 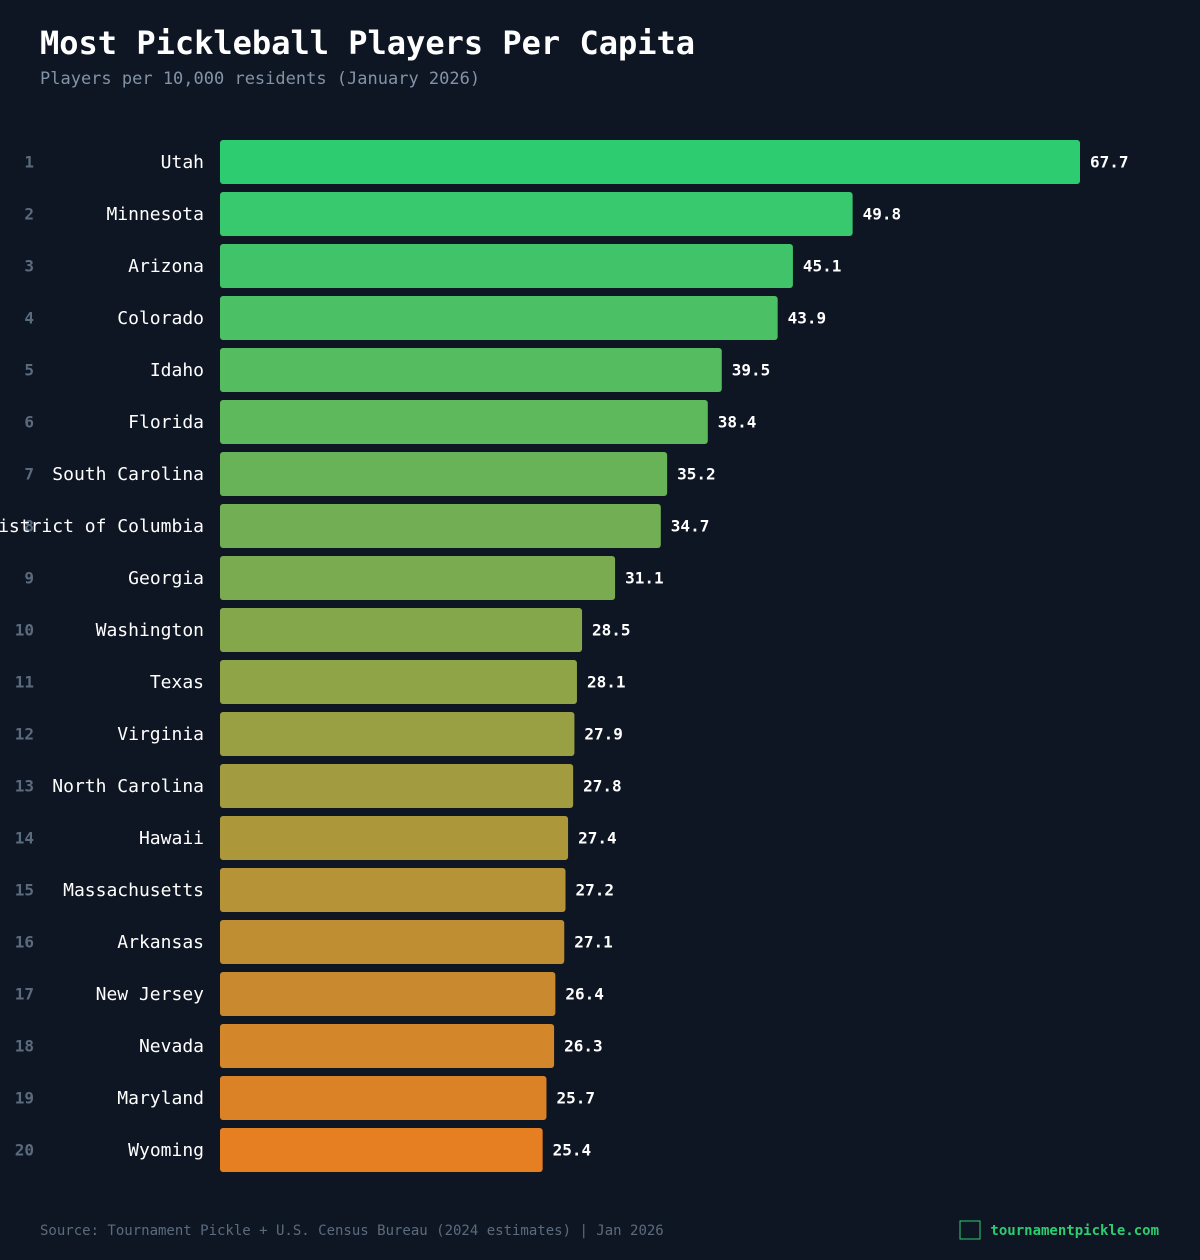 I want to click on rank-label: 12, so click(x=24, y=734).